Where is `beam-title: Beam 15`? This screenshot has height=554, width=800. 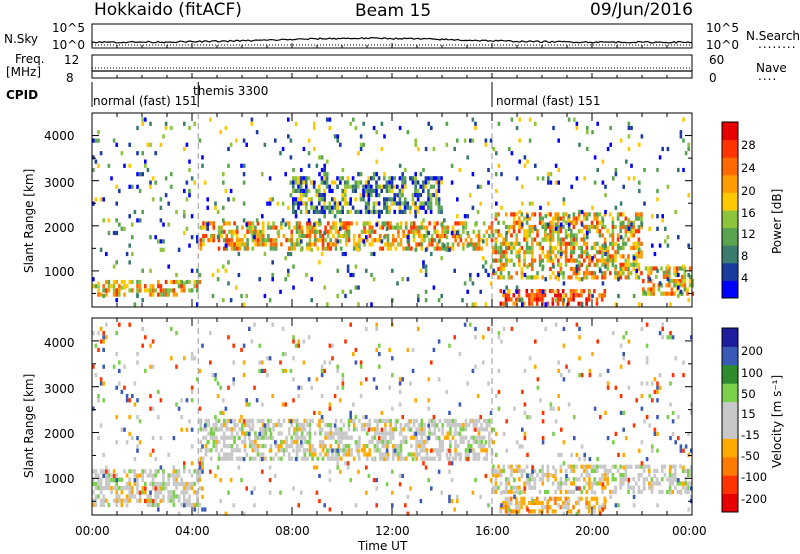
beam-title: Beam 15 is located at coordinates (393, 11).